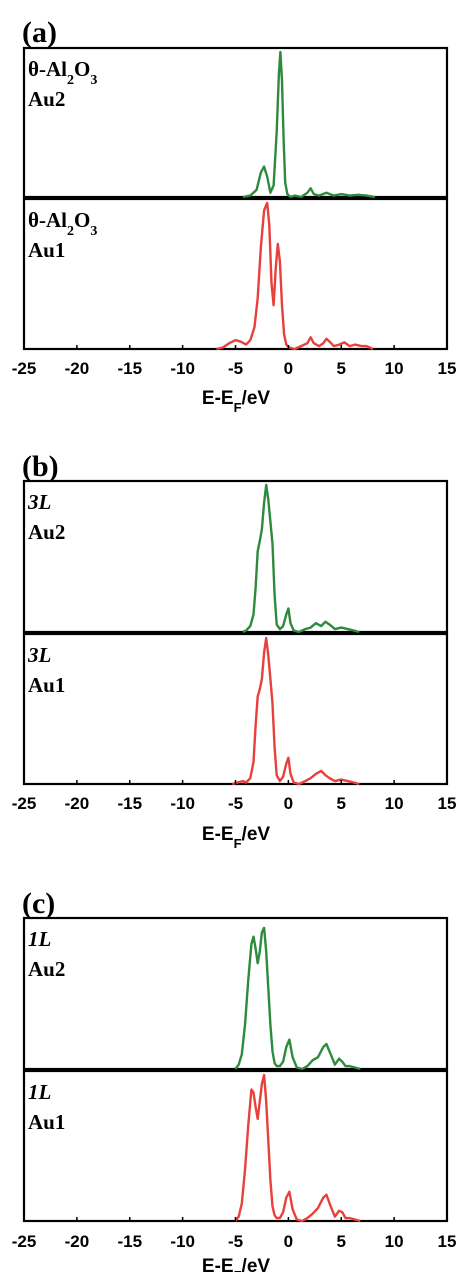  What do you see at coordinates (38, 903) in the screenshot?
I see `panel-label: (c)` at bounding box center [38, 903].